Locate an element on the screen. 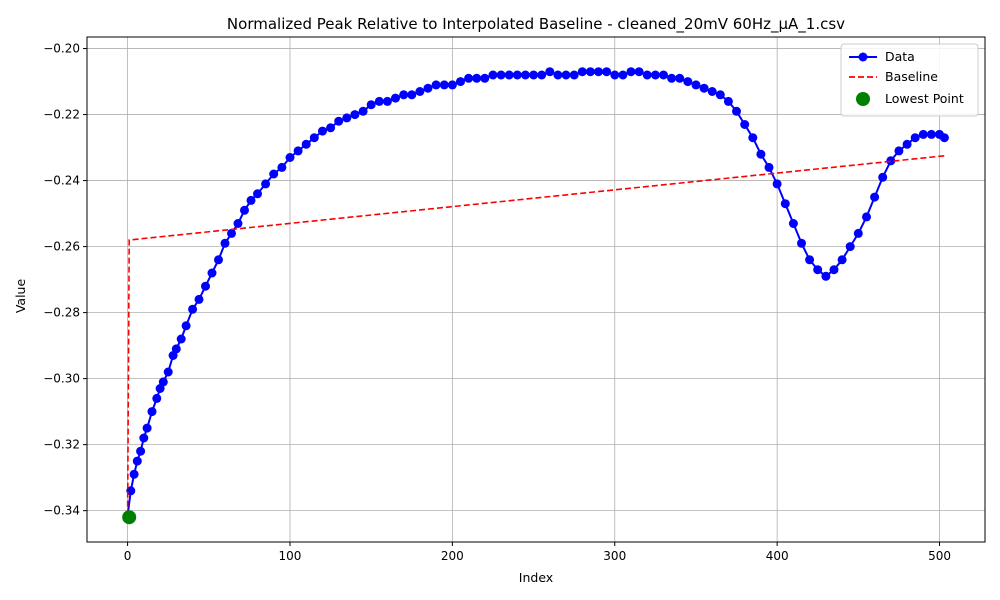 The image size is (1000, 600). x-tick-label: 200 is located at coordinates (452, 556).